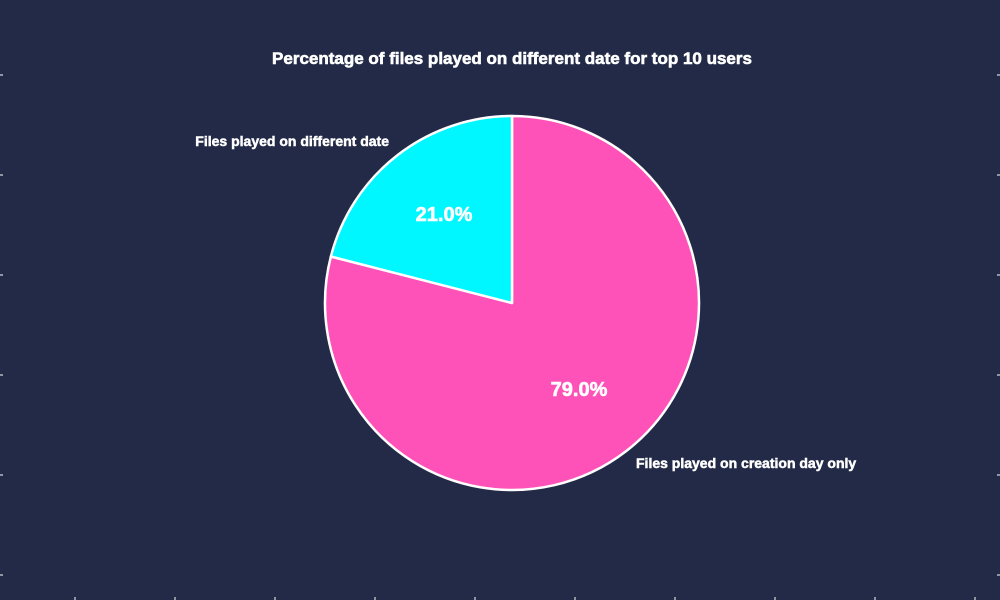 Image resolution: width=1000 pixels, height=600 pixels. What do you see at coordinates (444, 215) in the screenshot?
I see `slice-percent-different-date: 21.0%` at bounding box center [444, 215].